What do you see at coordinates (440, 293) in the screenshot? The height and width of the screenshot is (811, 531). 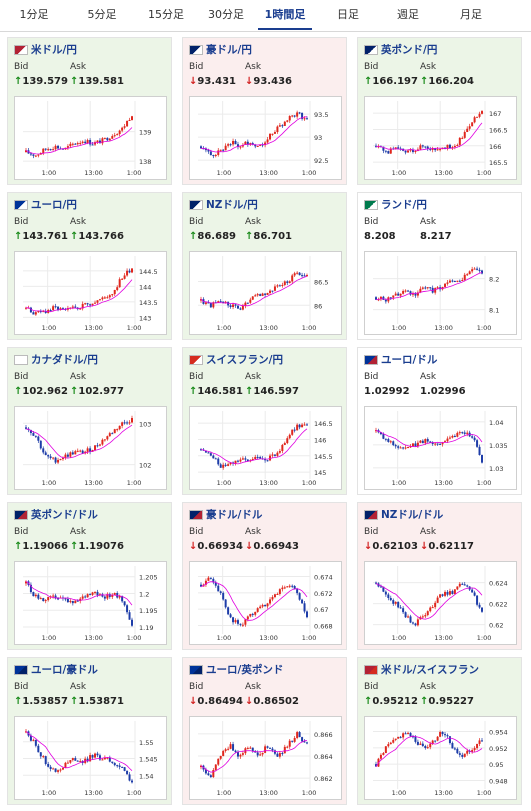 I see `price-chart: 8.2 8.1 1:00 13:00 1:00` at bounding box center [440, 293].